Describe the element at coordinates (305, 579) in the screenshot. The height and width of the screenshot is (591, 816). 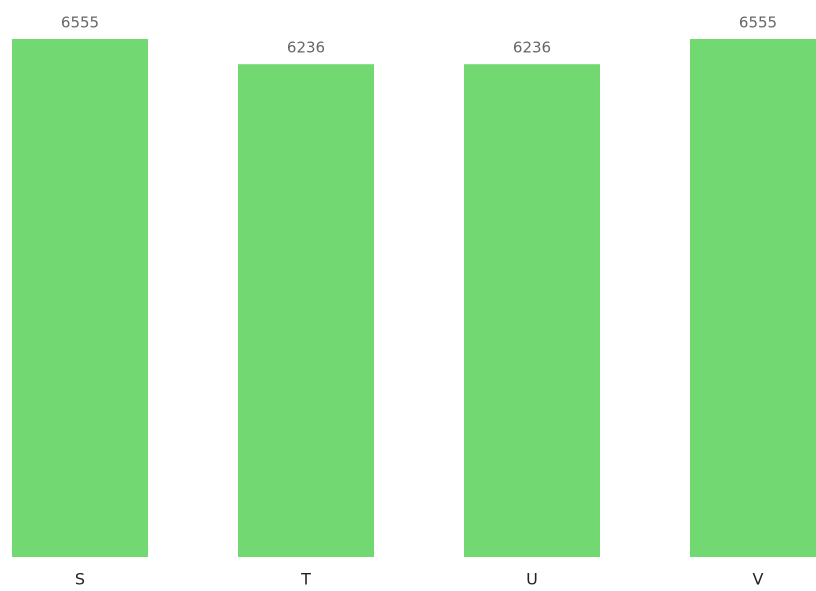
I see `x-tick-label: T` at that location.